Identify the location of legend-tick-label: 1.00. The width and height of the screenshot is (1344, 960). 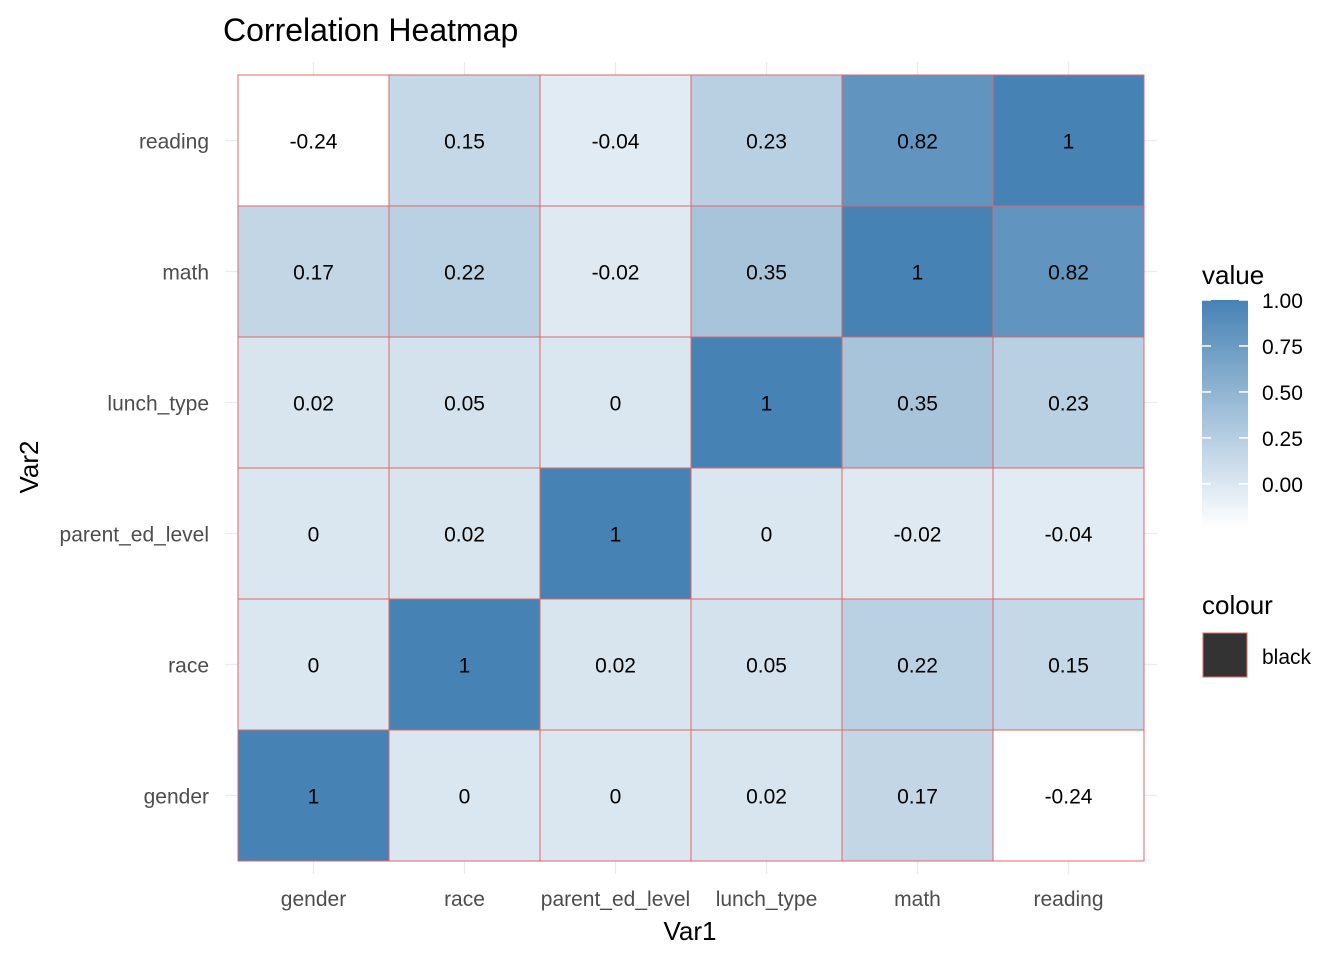
(1282, 301).